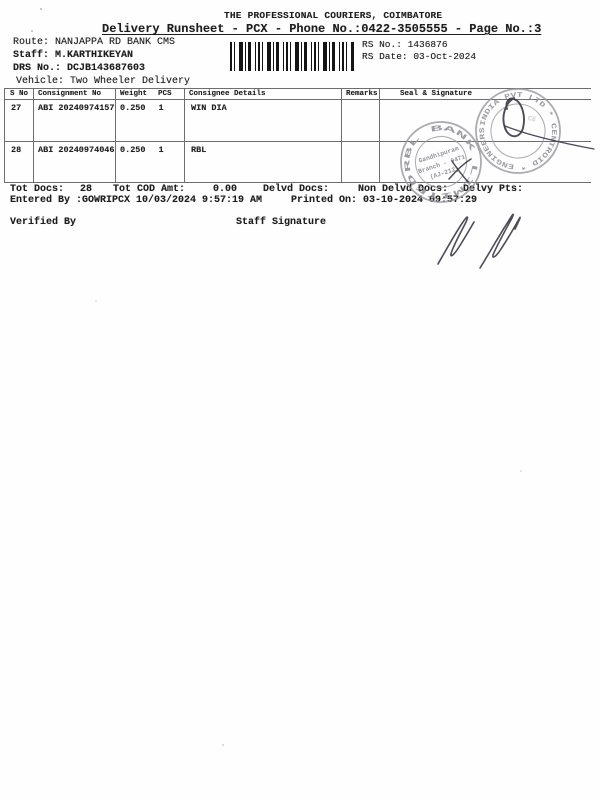  Describe the element at coordinates (427, 44) in the screenshot. I see `rs-no-value: 1436876` at that location.